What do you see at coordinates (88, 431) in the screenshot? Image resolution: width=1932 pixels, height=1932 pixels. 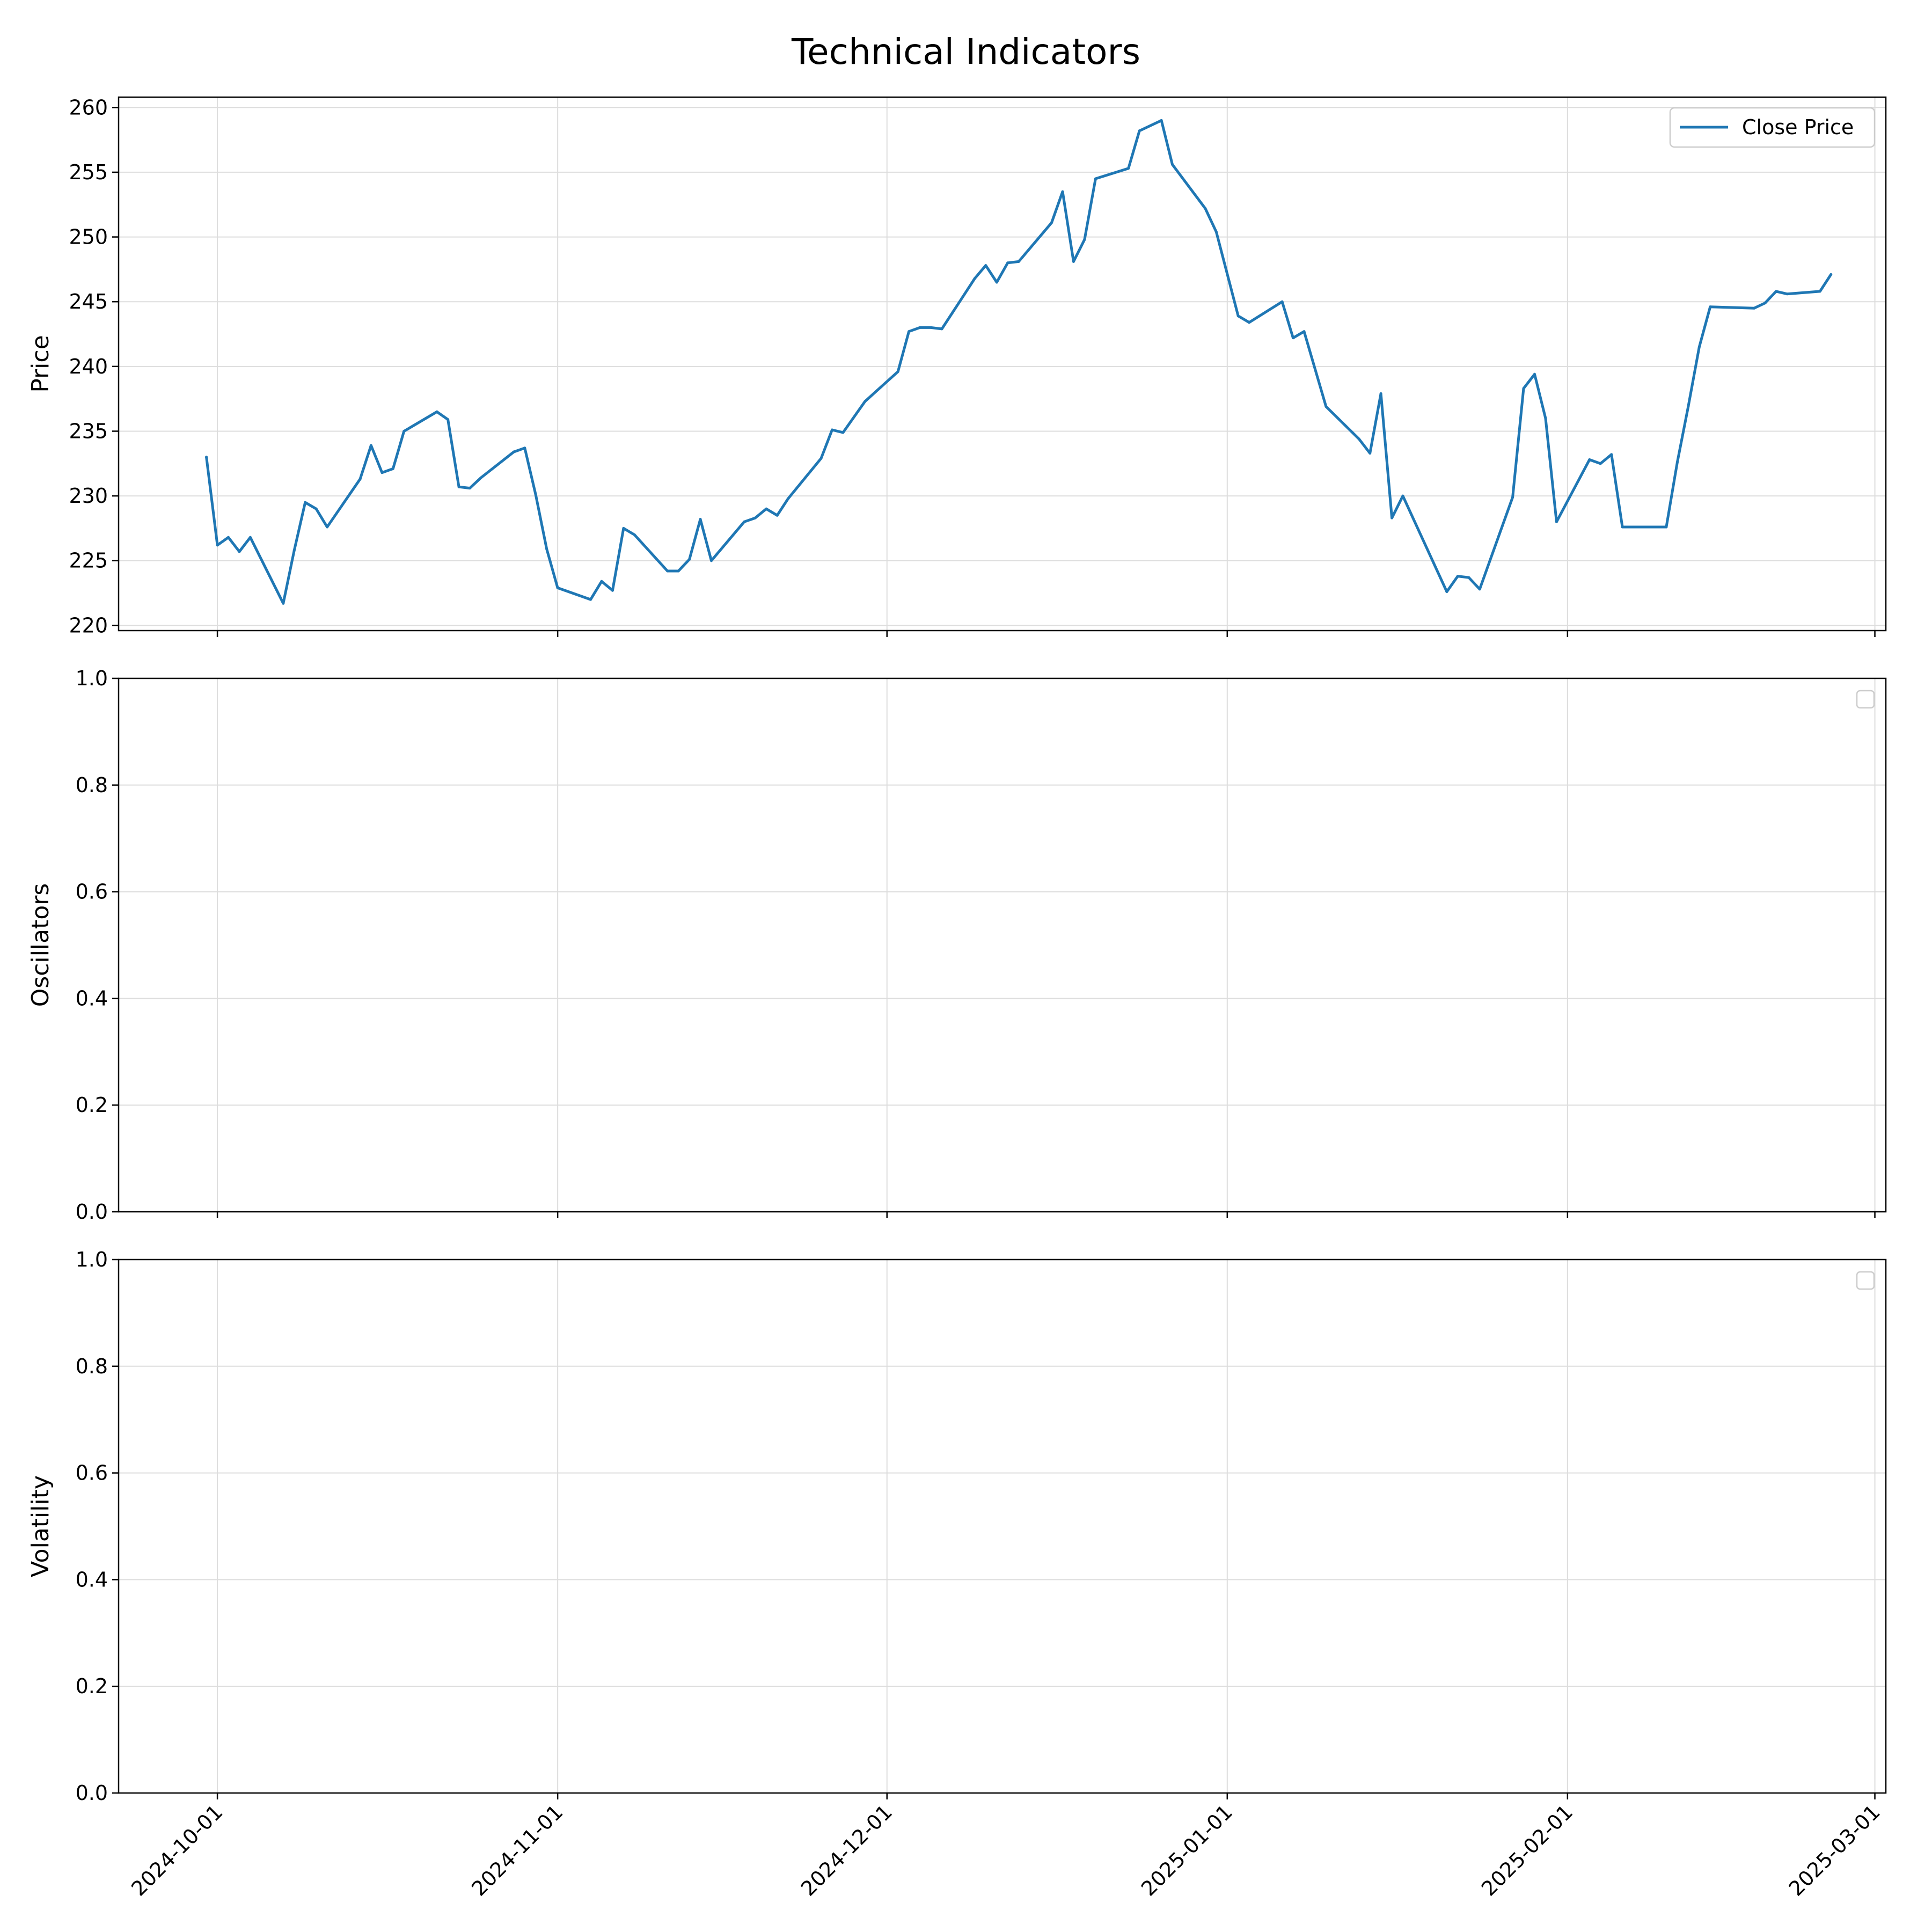 I see `y-tick-label: 235` at bounding box center [88, 431].